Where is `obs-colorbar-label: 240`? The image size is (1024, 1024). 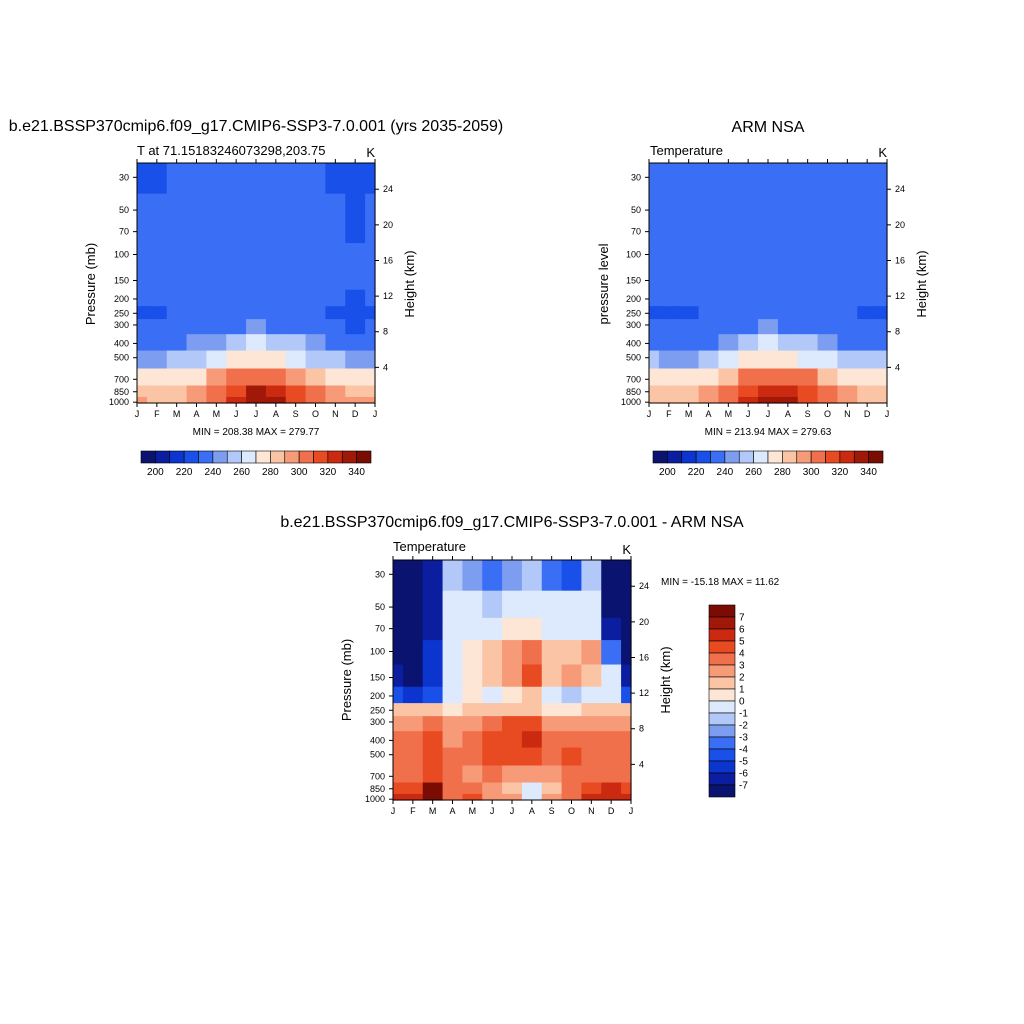
obs-colorbar-label: 240 is located at coordinates (725, 472).